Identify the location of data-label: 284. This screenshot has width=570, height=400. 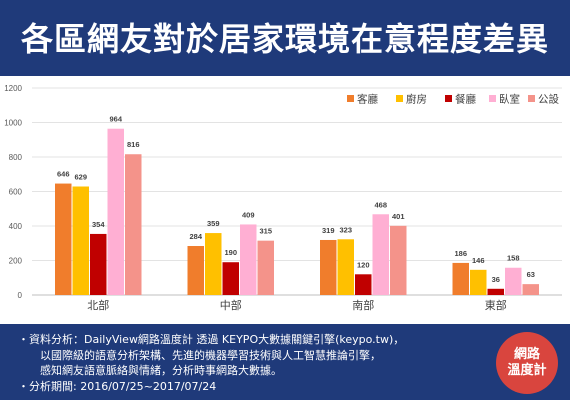
(195, 236).